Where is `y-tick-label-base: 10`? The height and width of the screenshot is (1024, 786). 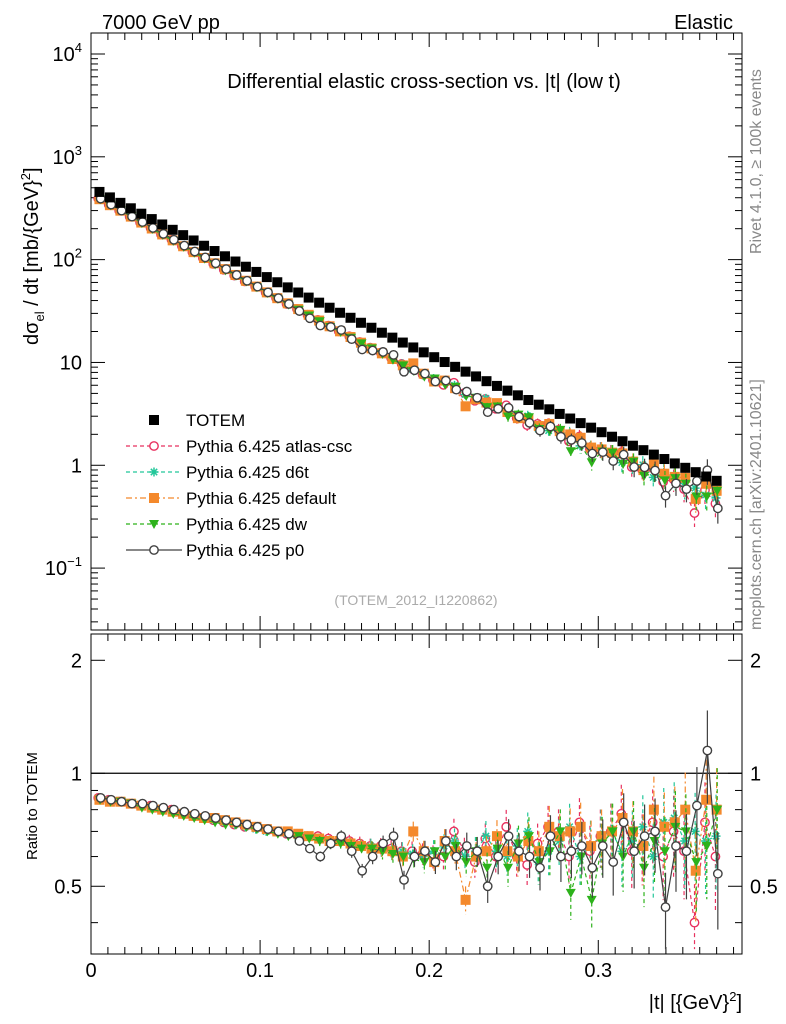 y-tick-label-base: 10 is located at coordinates (71, 363).